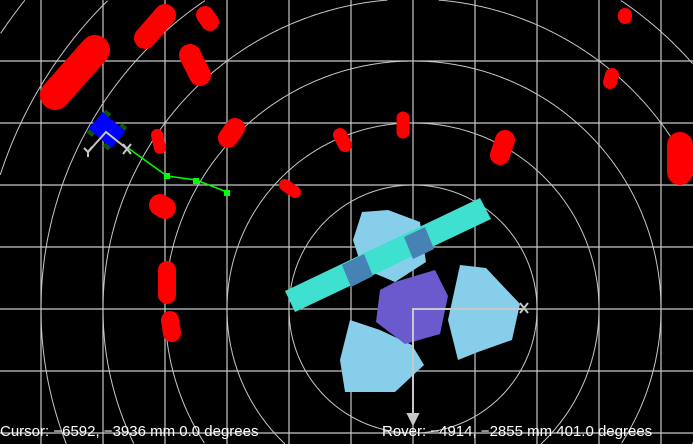  What do you see at coordinates (129, 431) in the screenshot?
I see `cursor-readout: Cursor: −6592, −3936 mm 0.0 degrees` at bounding box center [129, 431].